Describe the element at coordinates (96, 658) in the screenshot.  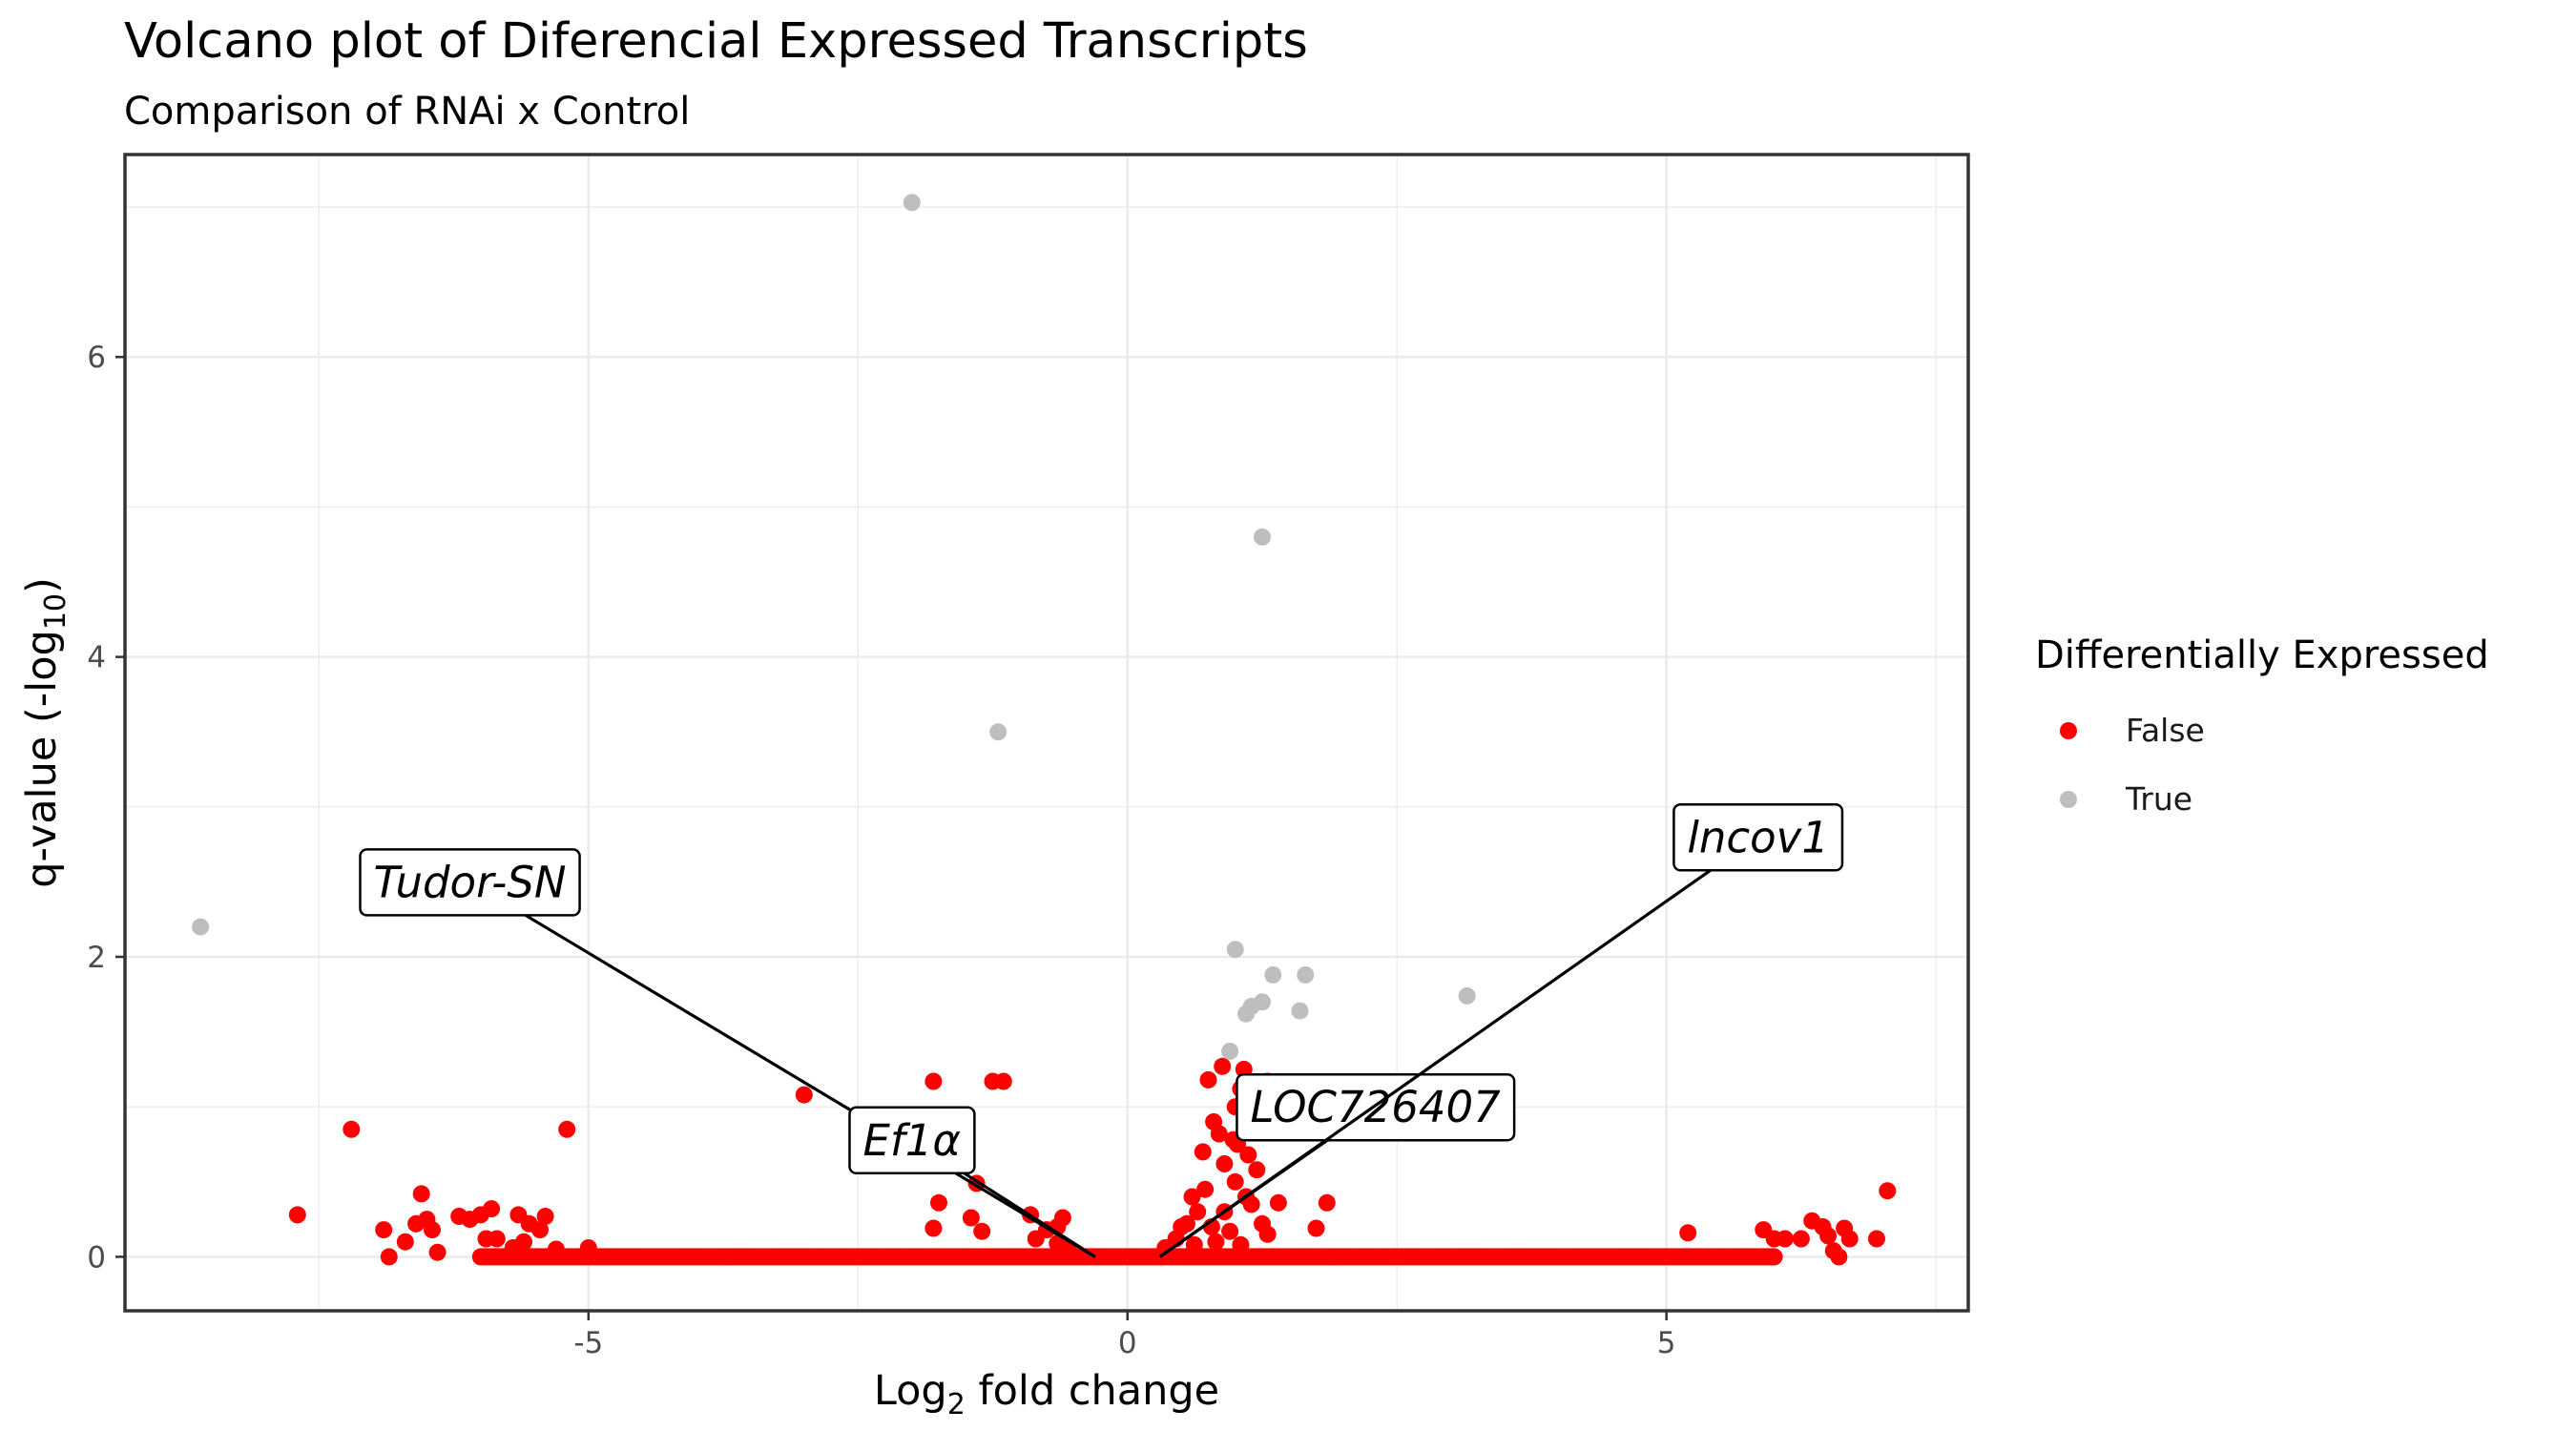
I see `y-tick-label: 4` at that location.